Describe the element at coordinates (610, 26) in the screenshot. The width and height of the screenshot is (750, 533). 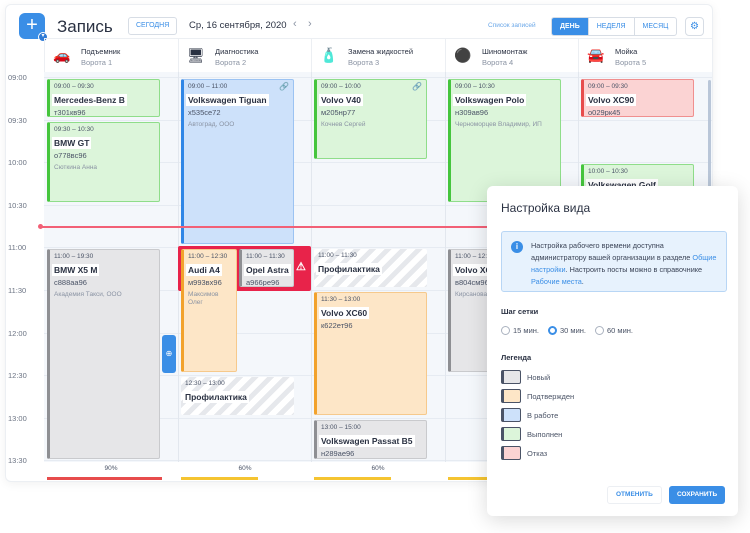
I see `view-week-tab: Неделя` at that location.